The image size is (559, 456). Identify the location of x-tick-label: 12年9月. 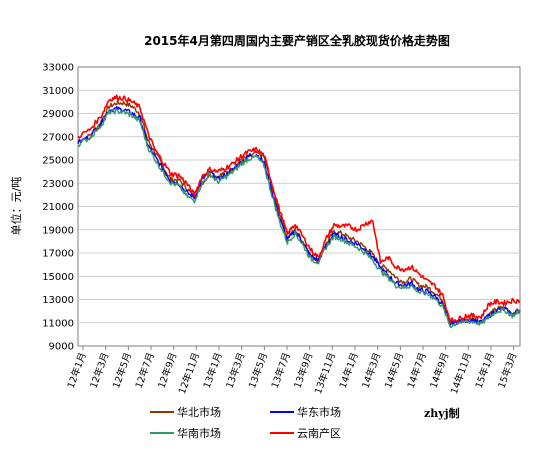
(168, 370).